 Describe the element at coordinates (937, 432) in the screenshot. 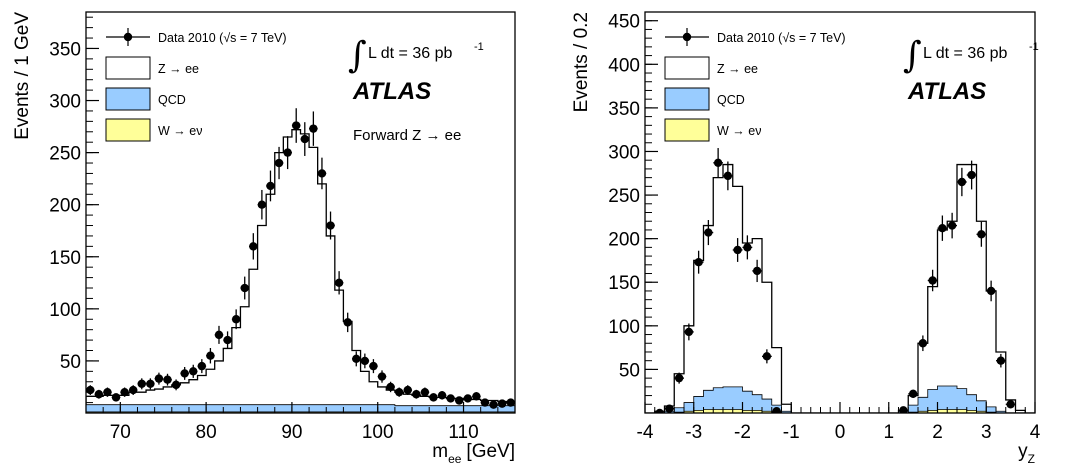

I see `x-tick-label: 2` at that location.